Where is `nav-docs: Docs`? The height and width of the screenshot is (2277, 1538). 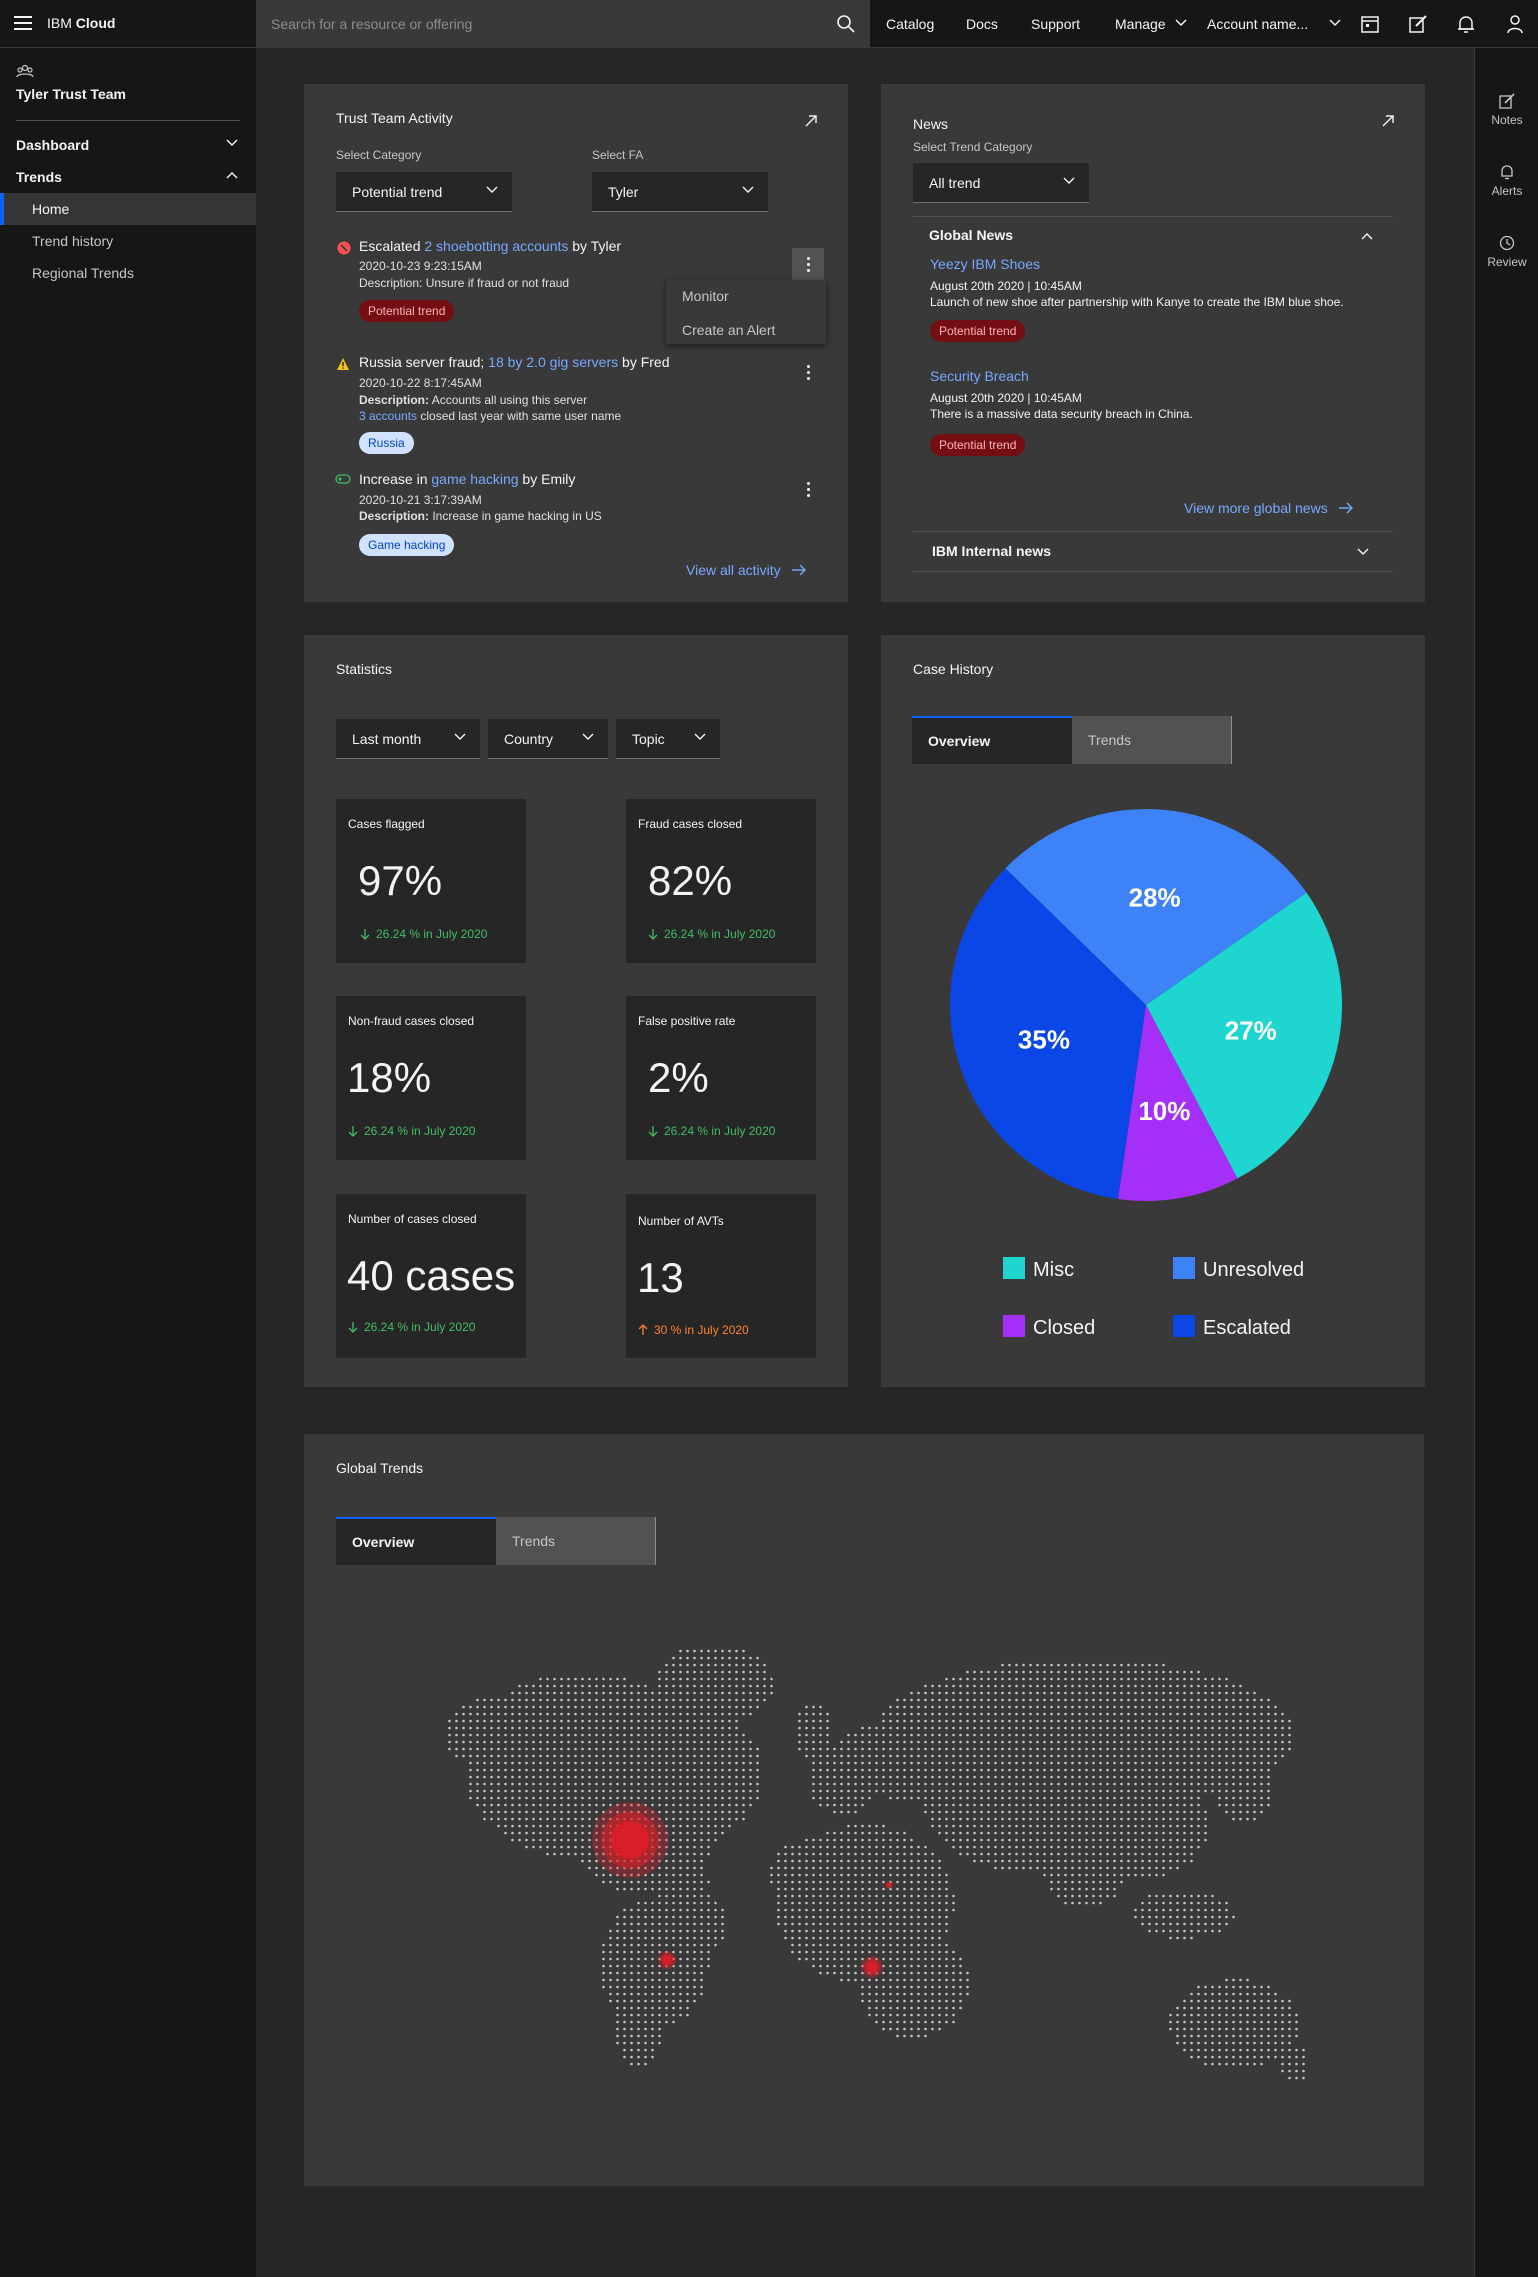 nav-docs: Docs is located at coordinates (982, 24).